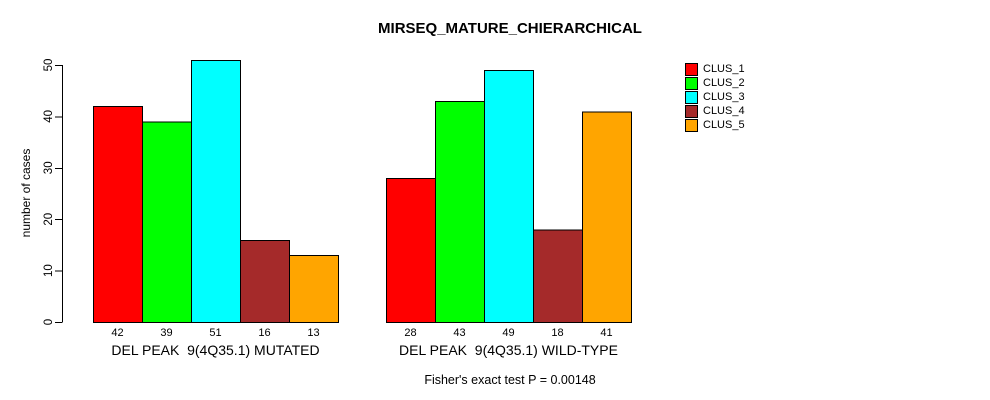  What do you see at coordinates (724, 125) in the screenshot?
I see `legend-label: CLUS_5` at bounding box center [724, 125].